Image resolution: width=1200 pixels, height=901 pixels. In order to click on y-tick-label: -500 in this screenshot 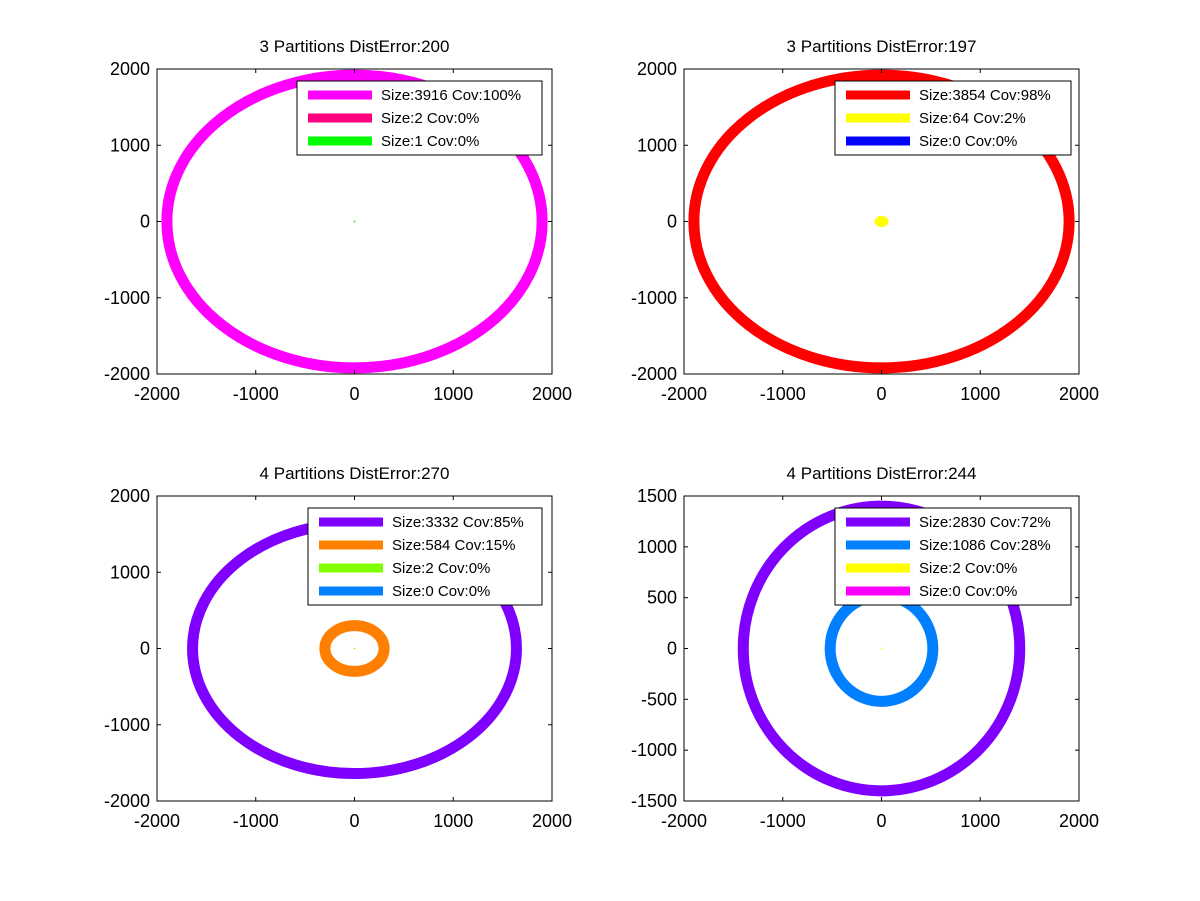, I will do `click(659, 699)`.